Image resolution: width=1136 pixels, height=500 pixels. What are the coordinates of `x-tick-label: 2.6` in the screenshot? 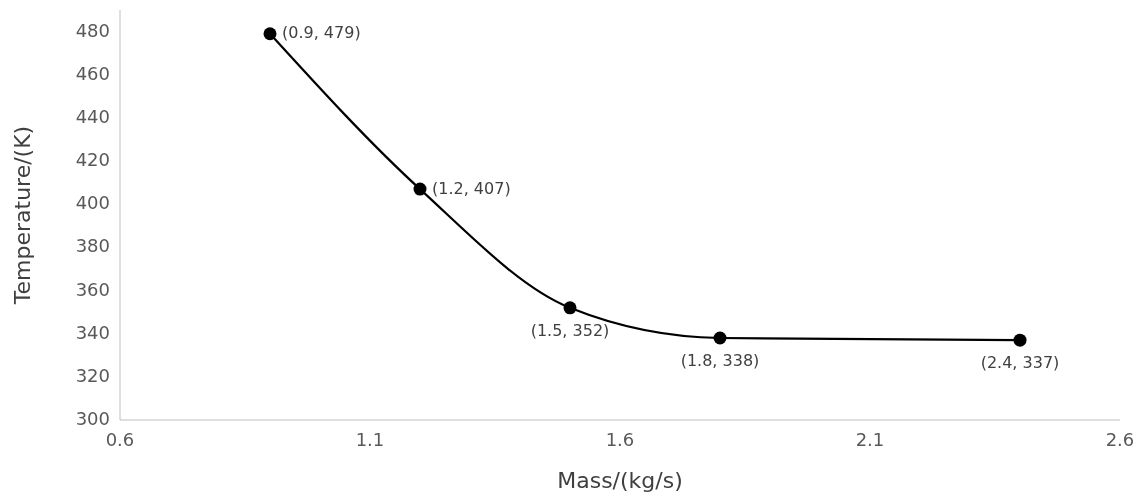 It's located at (1120, 439).